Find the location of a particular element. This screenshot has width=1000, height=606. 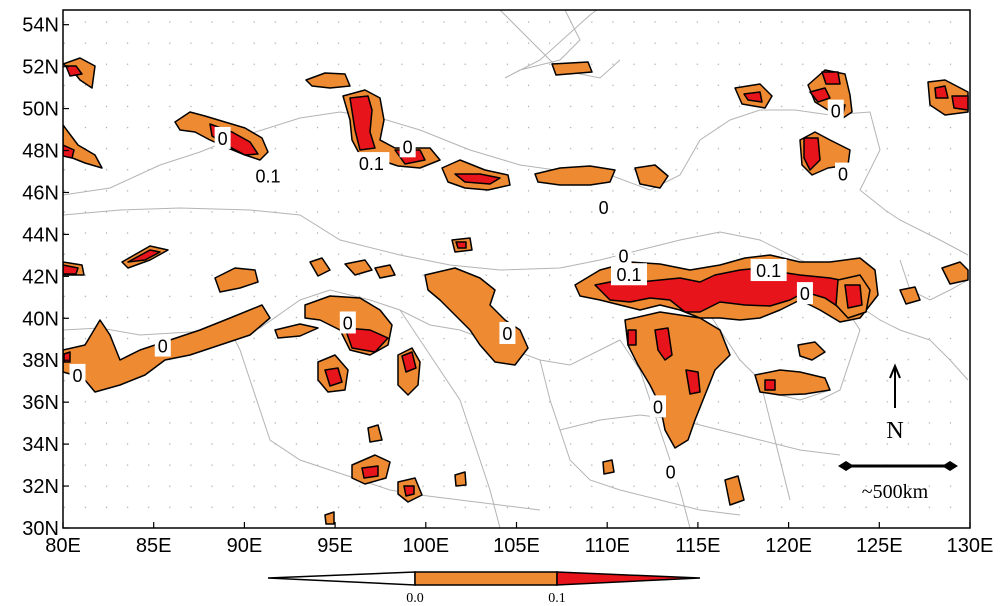

y-tick-label: 32N is located at coordinates (40, 487).